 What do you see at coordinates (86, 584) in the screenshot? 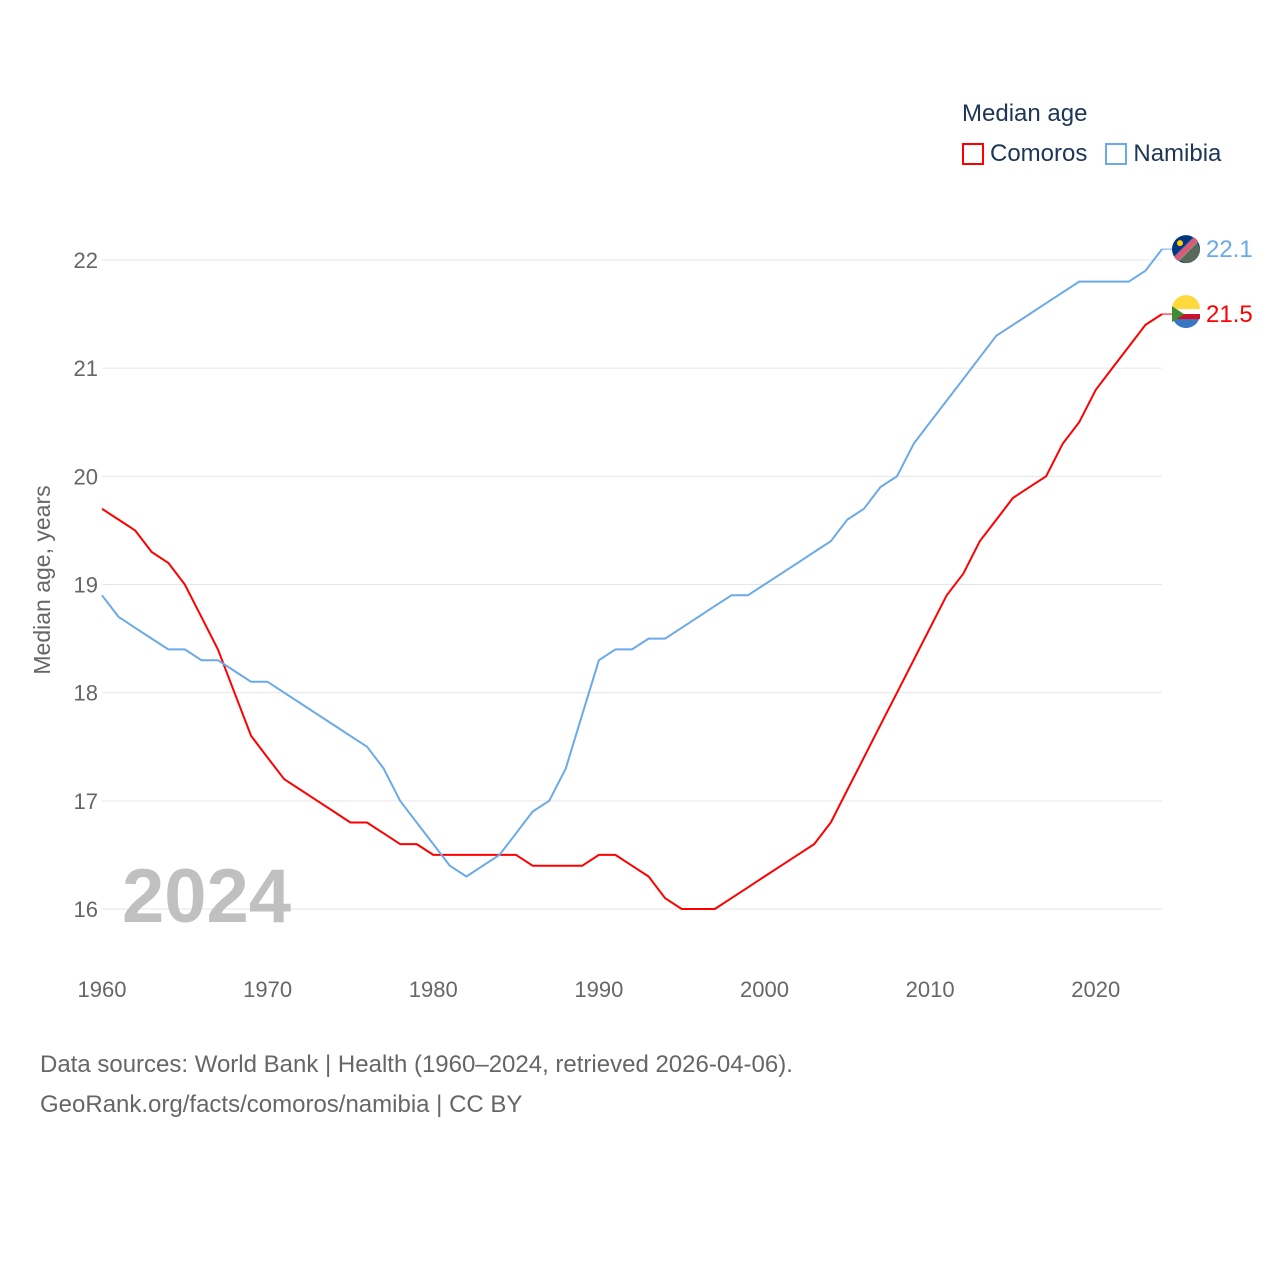
I see `y-tick-label: 19` at bounding box center [86, 584].